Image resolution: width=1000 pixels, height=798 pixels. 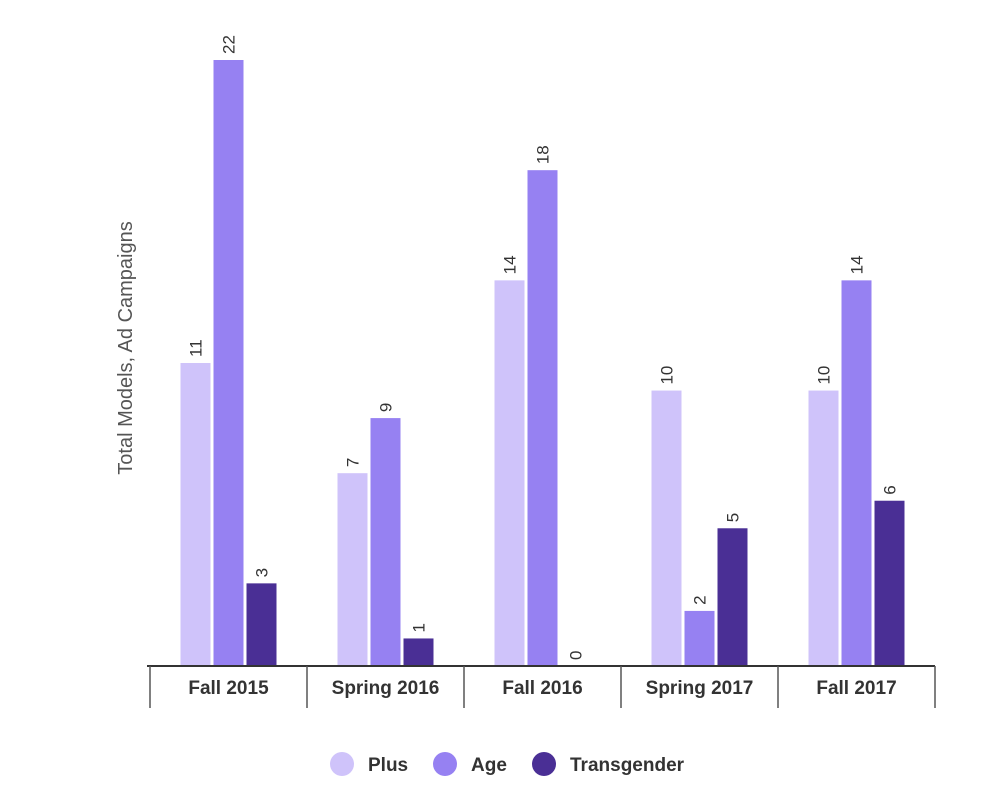 What do you see at coordinates (195, 514) in the screenshot?
I see `bar-fall-2015-plus` at bounding box center [195, 514].